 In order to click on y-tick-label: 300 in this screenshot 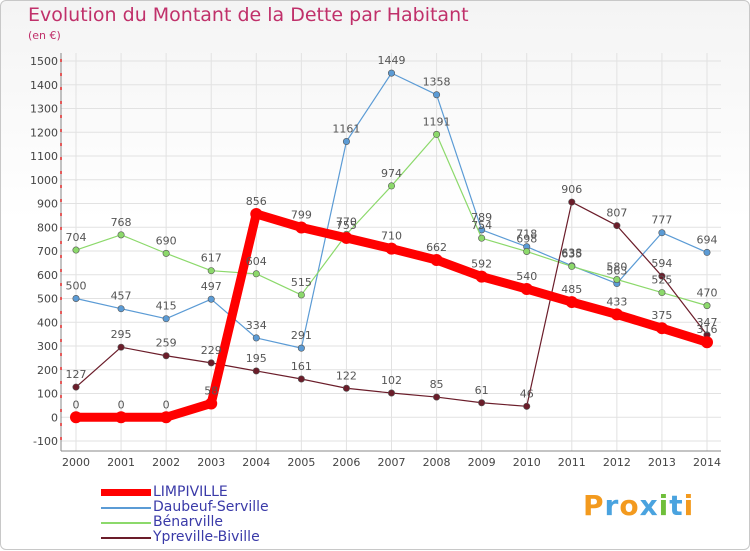, I will do `click(47, 346)`.